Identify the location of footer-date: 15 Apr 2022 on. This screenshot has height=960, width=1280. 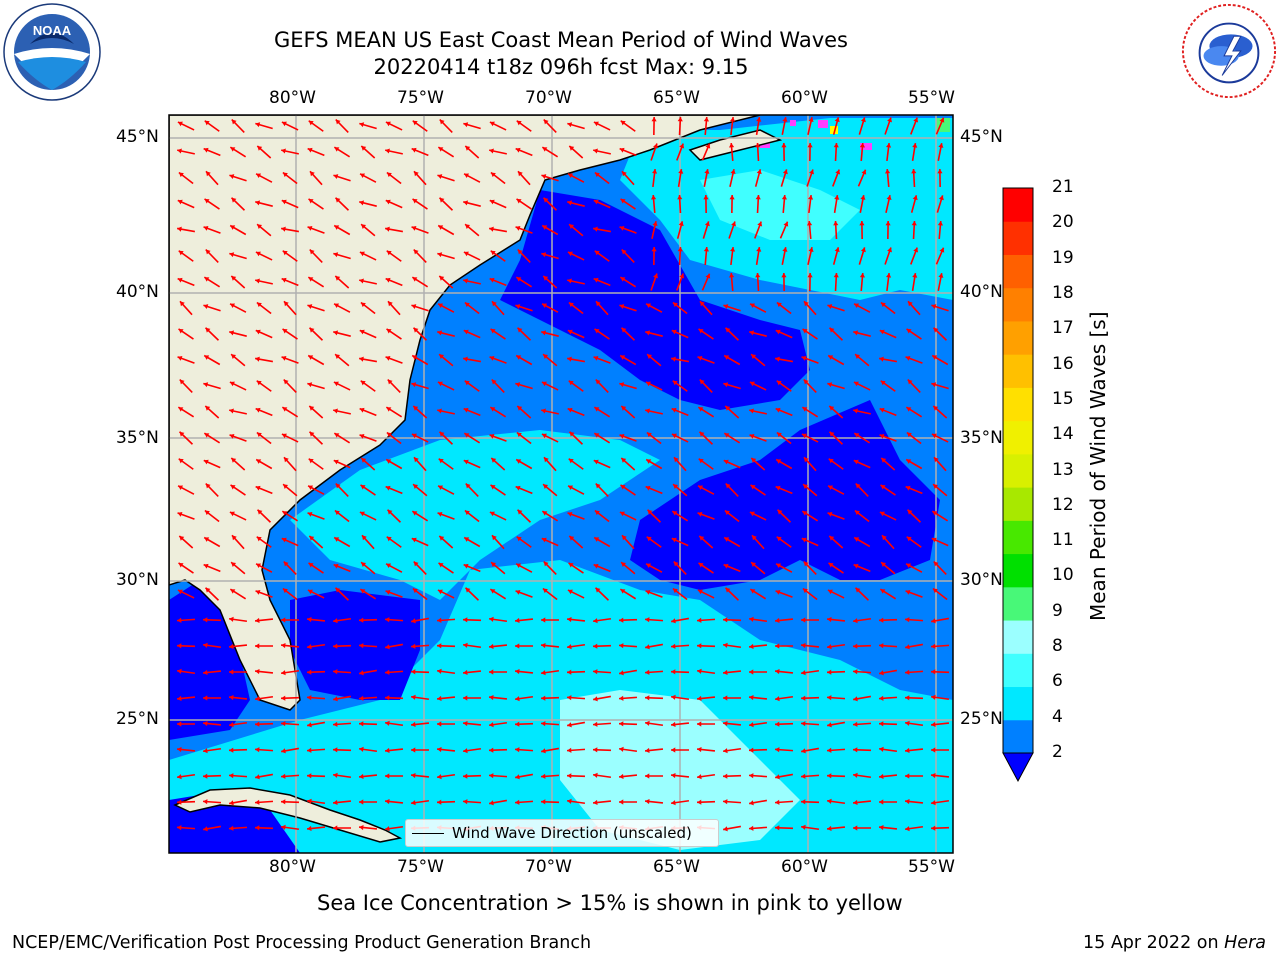
(1154, 943).